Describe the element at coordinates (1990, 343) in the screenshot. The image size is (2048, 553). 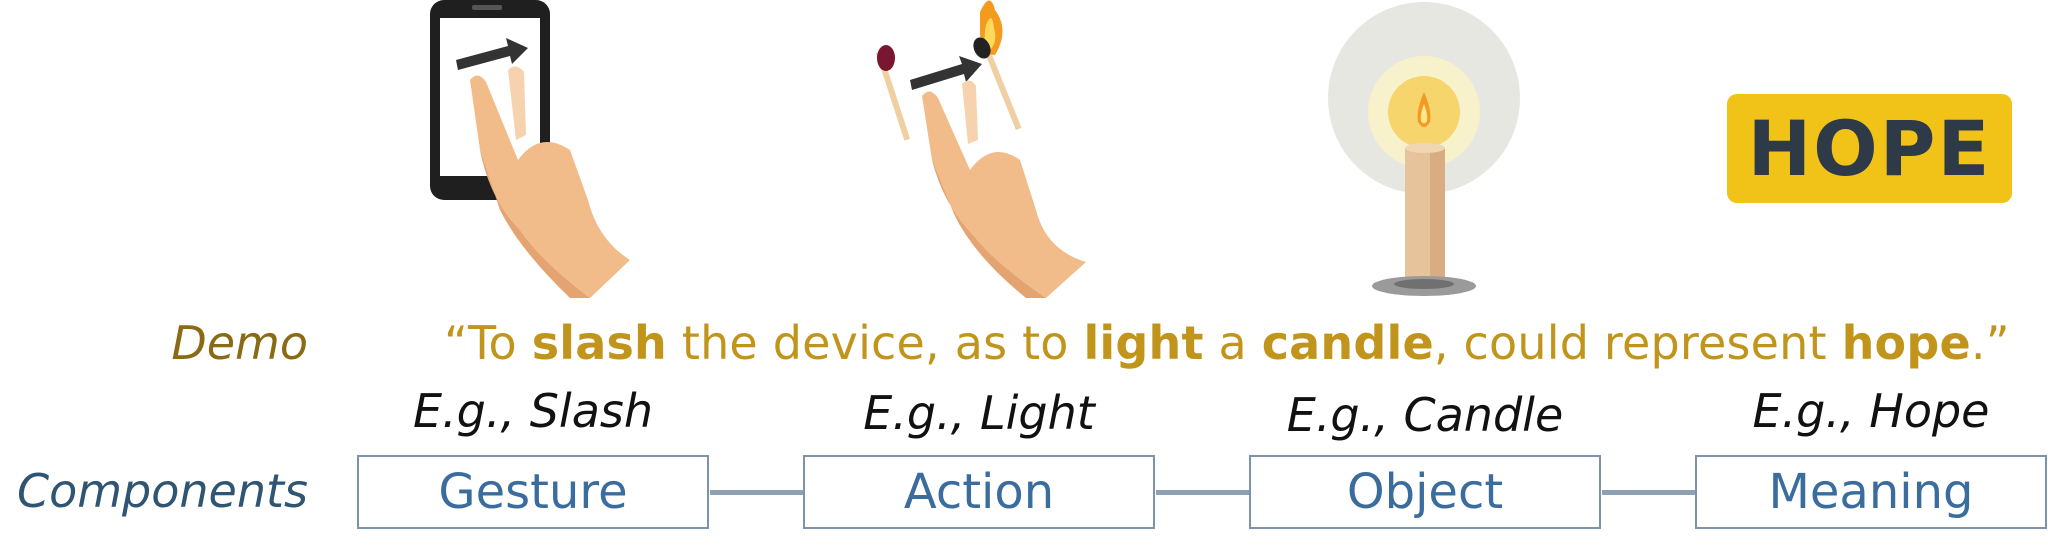
I see `sentence-part: .”` at that location.